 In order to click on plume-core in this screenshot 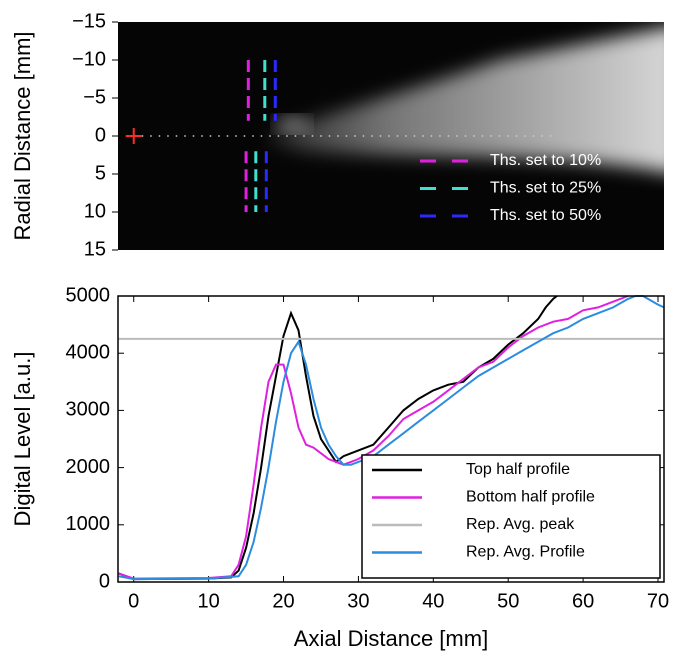, I will do `click(292, 124)`.